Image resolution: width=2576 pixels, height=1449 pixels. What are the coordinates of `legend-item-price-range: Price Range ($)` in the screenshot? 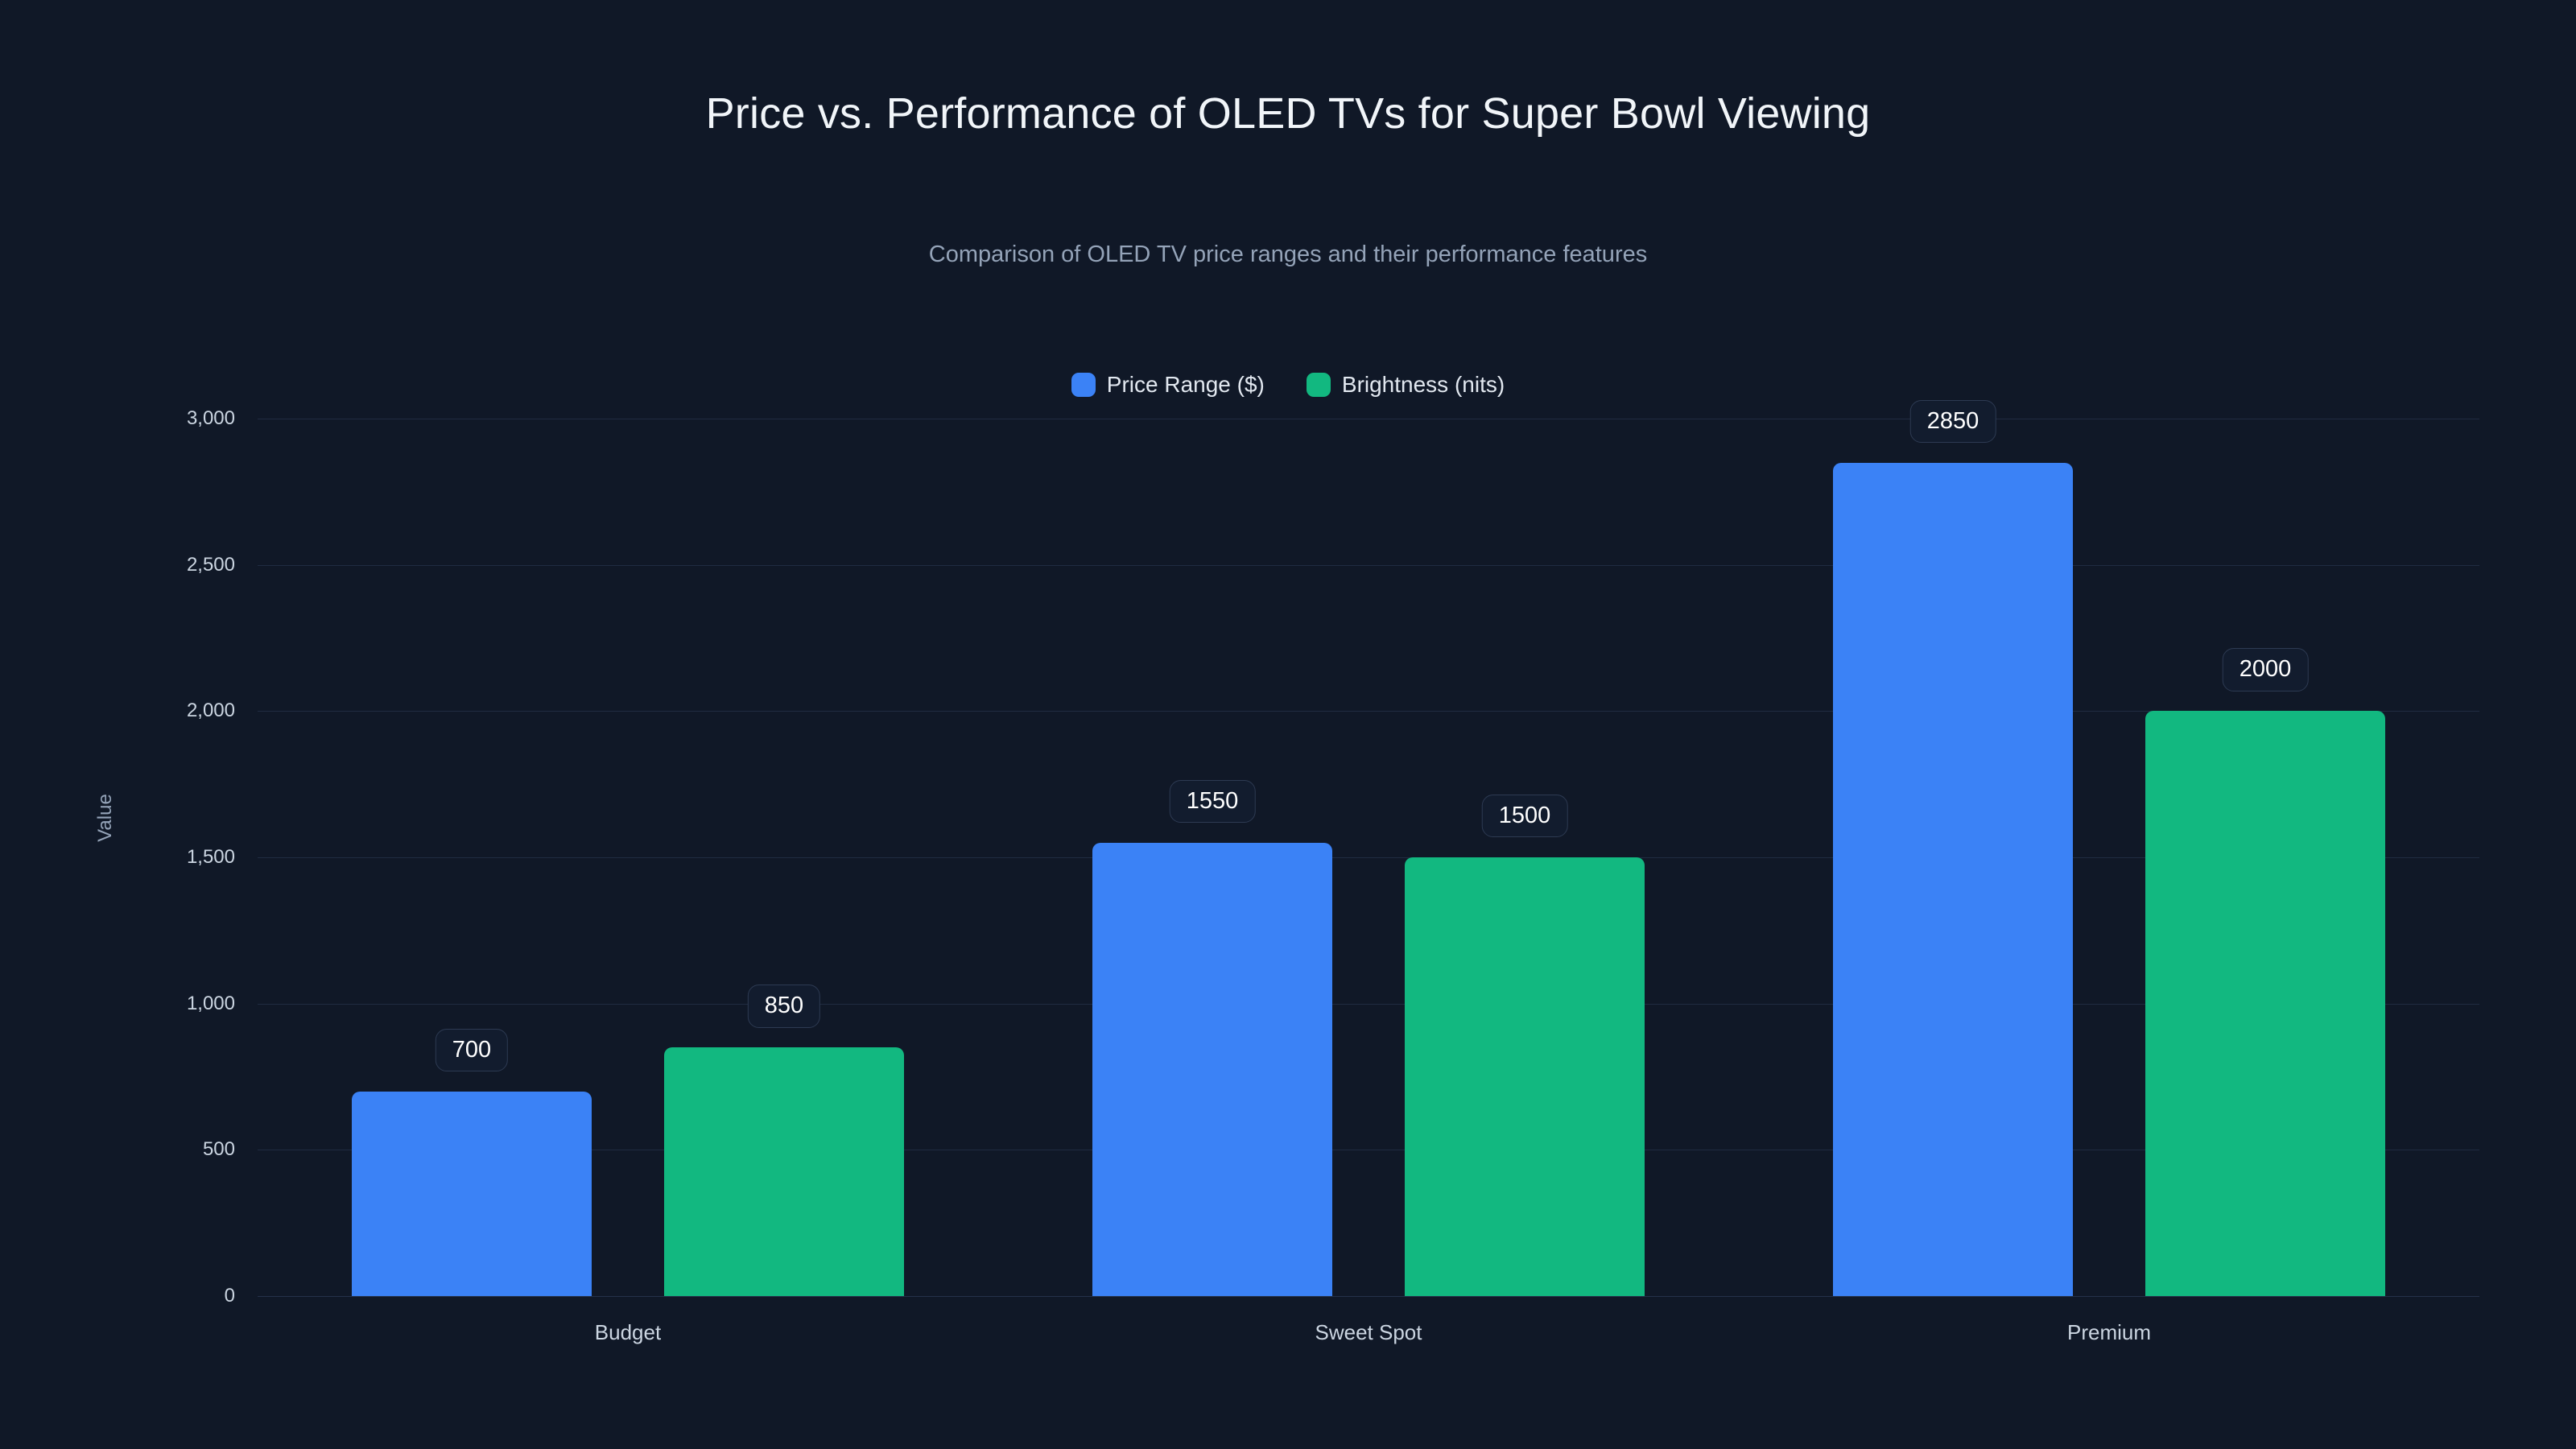 It's located at (1168, 385).